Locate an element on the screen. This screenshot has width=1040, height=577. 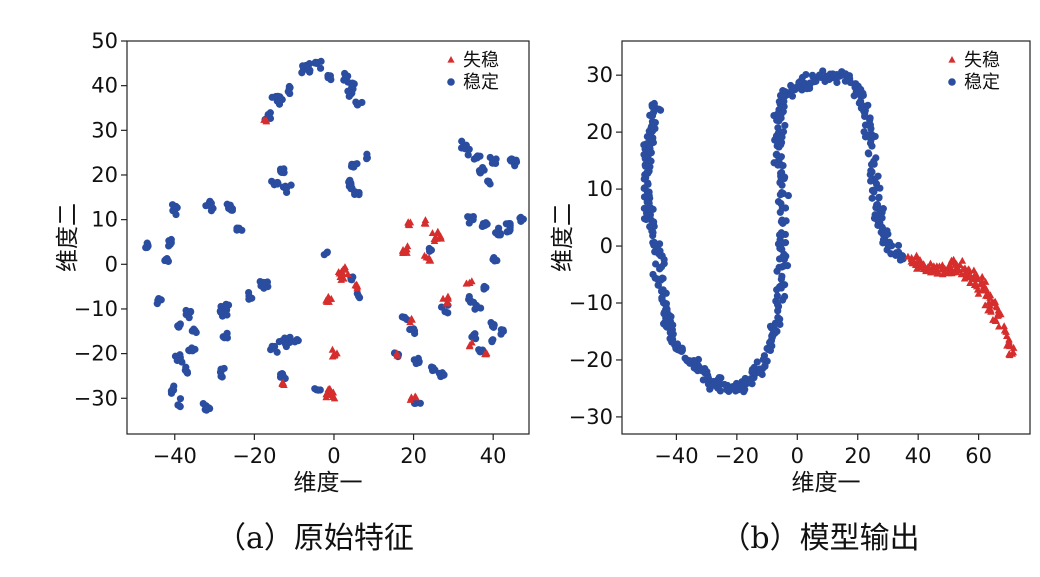
legend-label: 稳定 is located at coordinates (982, 82).